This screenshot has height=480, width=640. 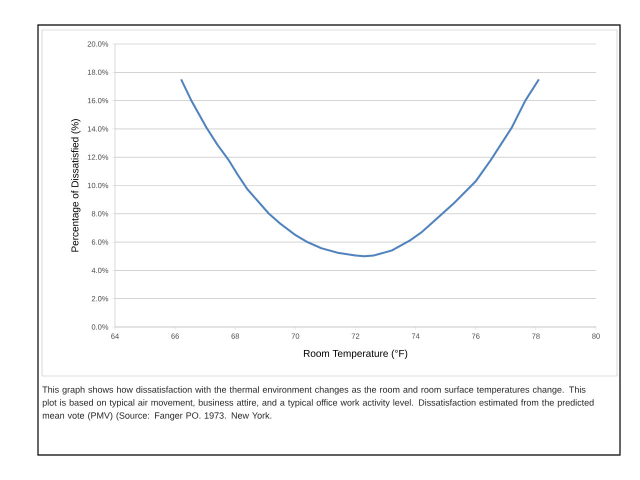 I want to click on x-axis-title: Room Temperature (°F), so click(x=356, y=354).